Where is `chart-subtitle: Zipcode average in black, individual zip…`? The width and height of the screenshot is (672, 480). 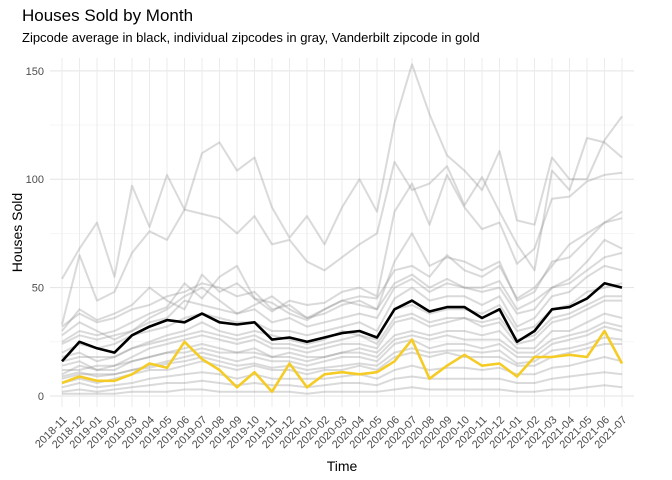
chart-subtitle: Zipcode average in black, individual zip… is located at coordinates (251, 37).